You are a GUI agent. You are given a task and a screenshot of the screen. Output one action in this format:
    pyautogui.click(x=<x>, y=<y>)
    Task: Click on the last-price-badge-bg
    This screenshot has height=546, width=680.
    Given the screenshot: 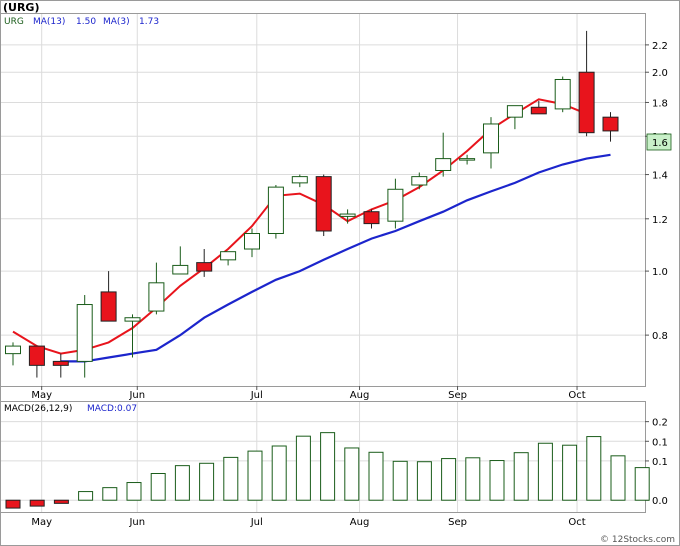 What is the action you would take?
    pyautogui.click(x=659, y=142)
    